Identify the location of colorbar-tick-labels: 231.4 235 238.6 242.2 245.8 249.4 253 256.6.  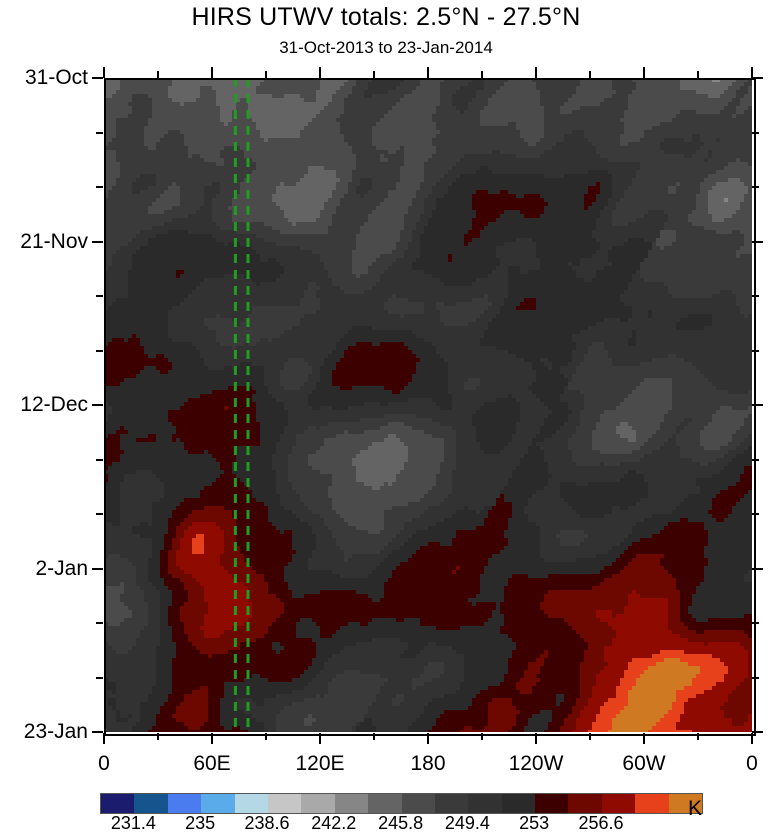
(386, 824).